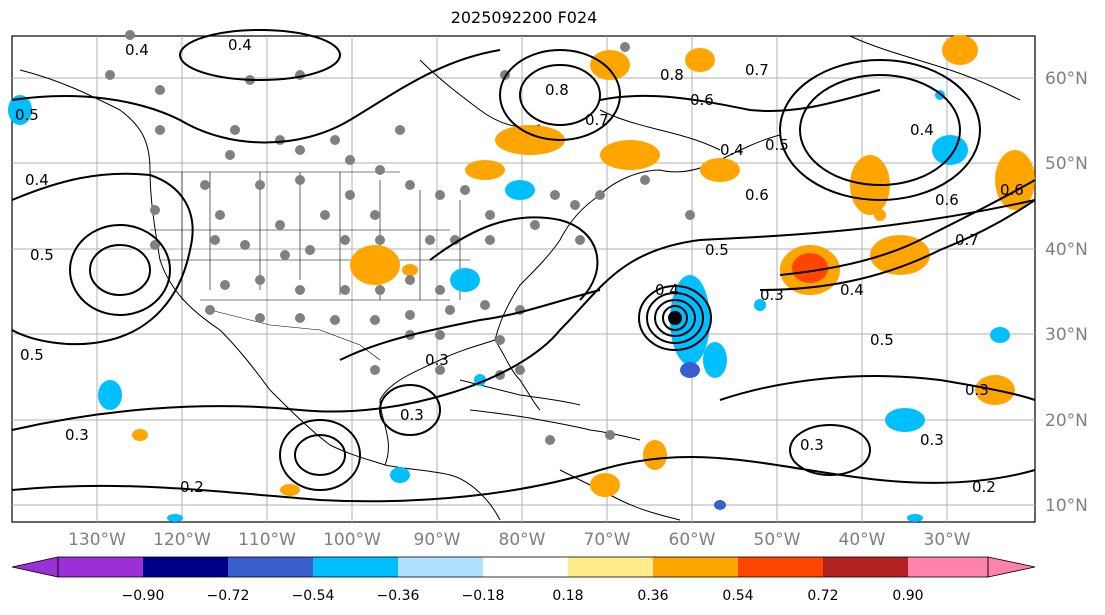 The width and height of the screenshot is (1105, 615). Describe the element at coordinates (1066, 250) in the screenshot. I see `lat-label-40n: 40°N` at that location.